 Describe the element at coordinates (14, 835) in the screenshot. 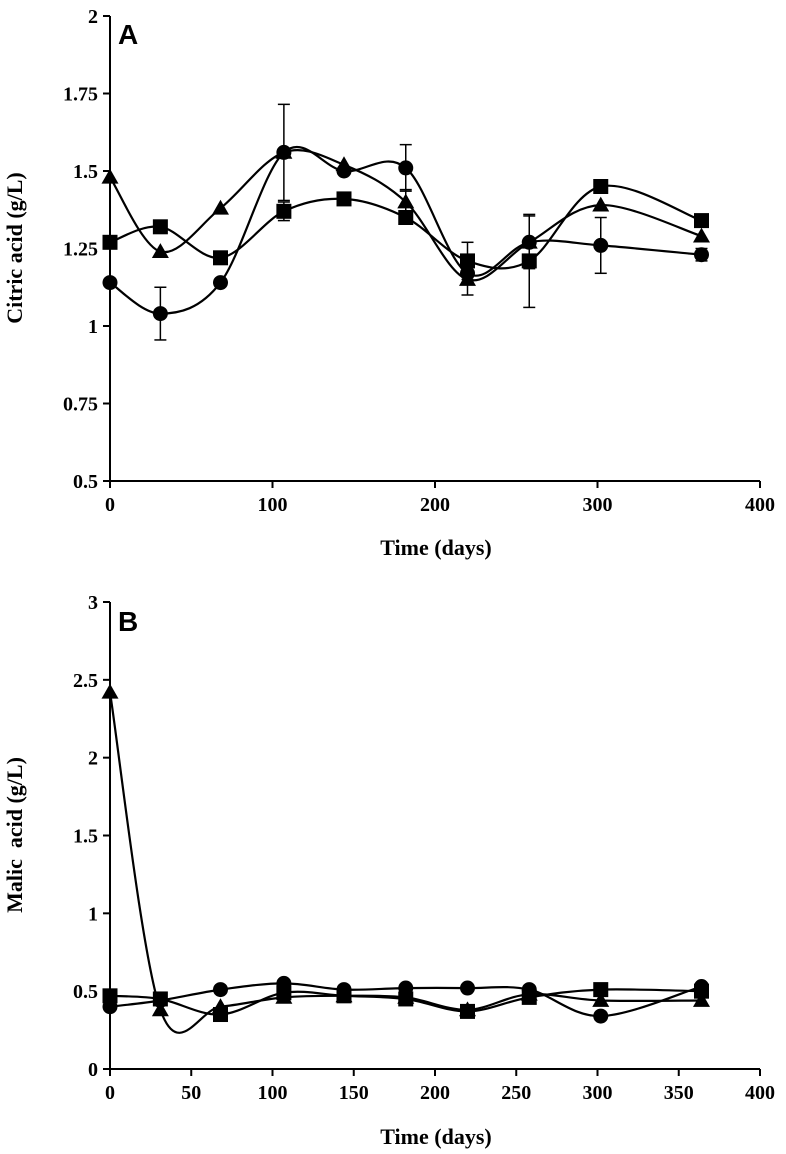

I see `panel-b-y-axis-title: Malic acid (g/L)` at that location.